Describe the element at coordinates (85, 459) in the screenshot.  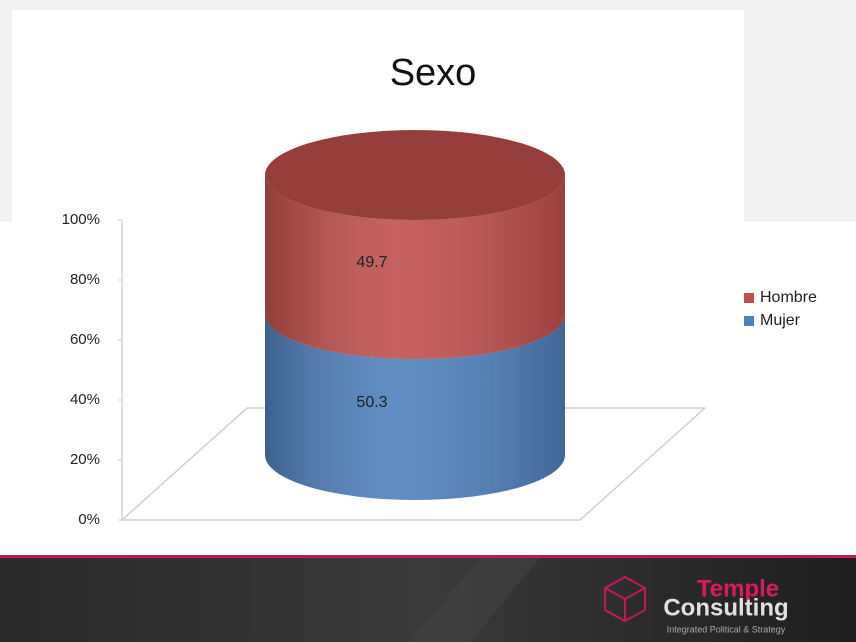
I see `y-tick-label: 20%` at that location.